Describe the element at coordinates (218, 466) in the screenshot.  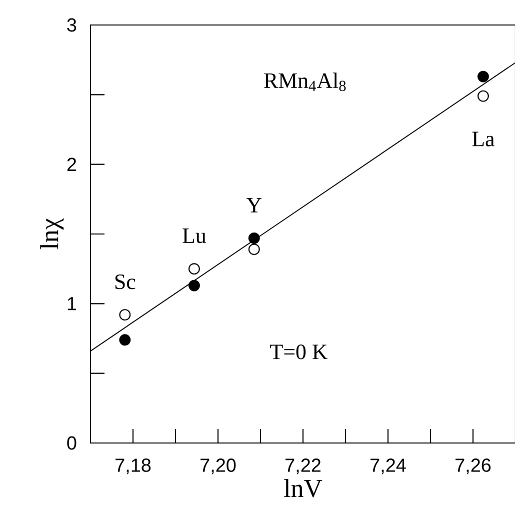
I see `x-tick-label: 7,20` at that location.